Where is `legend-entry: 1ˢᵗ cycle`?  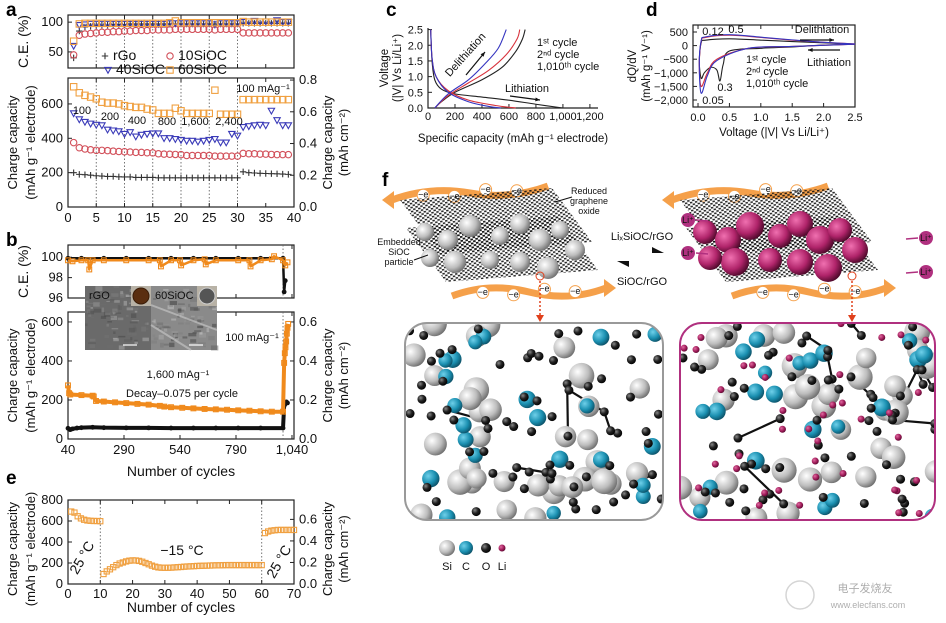 legend-entry: 1ˢᵗ cycle is located at coordinates (766, 60).